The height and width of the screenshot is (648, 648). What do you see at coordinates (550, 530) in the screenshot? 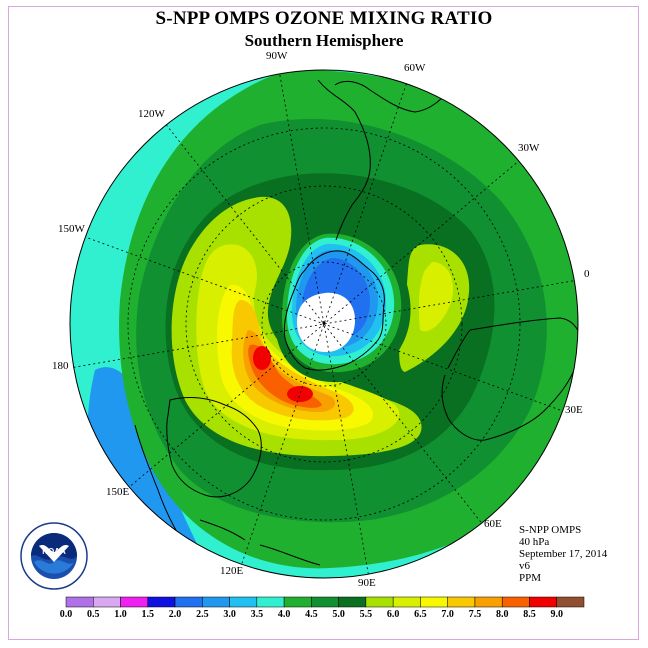
I see `info-instrument: S-NPP OMPS` at bounding box center [550, 530].